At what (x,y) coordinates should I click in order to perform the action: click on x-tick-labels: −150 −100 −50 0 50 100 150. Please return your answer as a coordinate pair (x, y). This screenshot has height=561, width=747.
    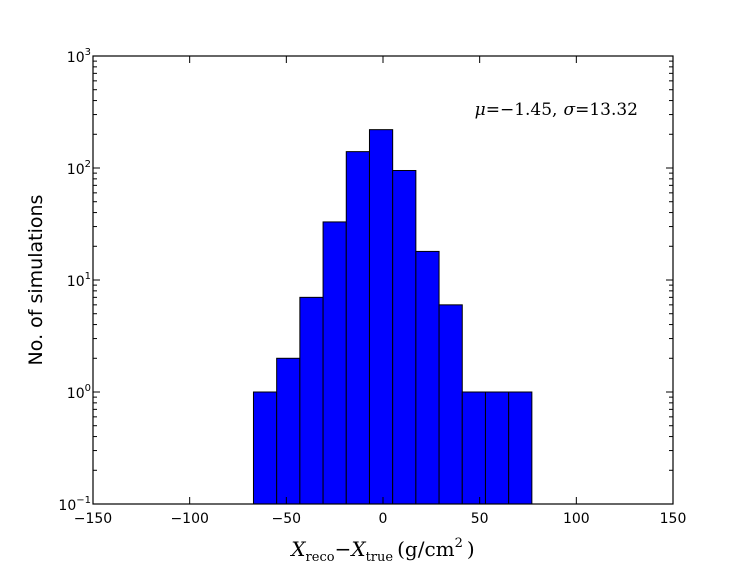
    Looking at the image, I should click on (380, 519).